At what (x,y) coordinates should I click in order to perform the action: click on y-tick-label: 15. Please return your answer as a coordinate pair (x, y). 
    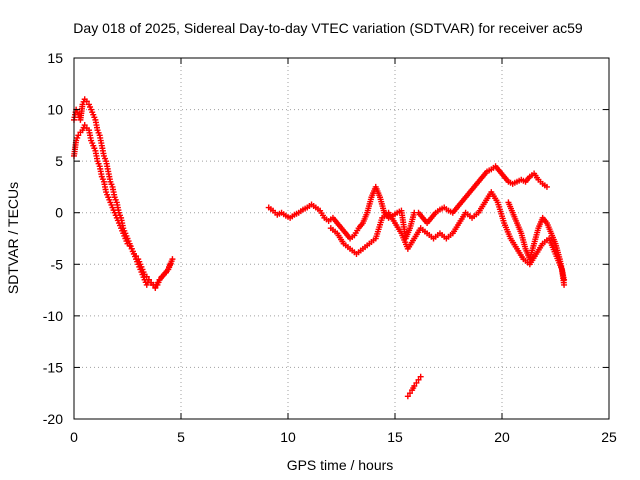
    Looking at the image, I should click on (55, 58).